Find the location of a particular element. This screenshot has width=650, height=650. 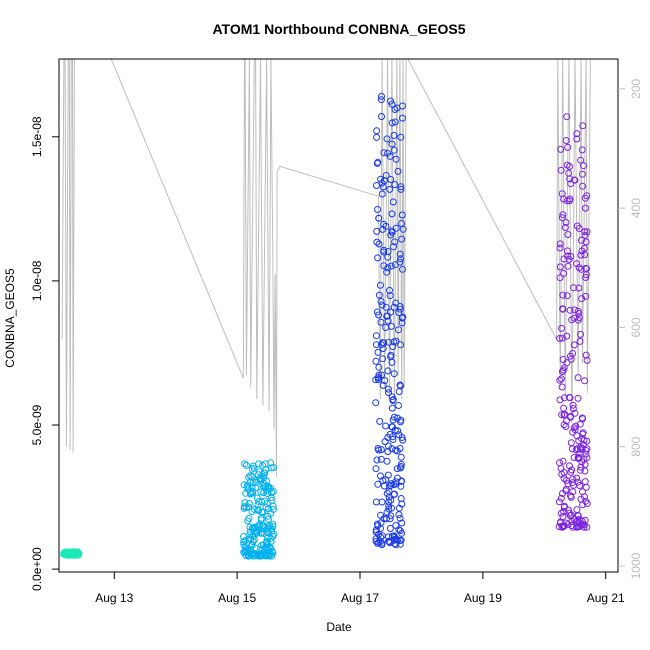

x-axis-label: Date is located at coordinates (339, 627).